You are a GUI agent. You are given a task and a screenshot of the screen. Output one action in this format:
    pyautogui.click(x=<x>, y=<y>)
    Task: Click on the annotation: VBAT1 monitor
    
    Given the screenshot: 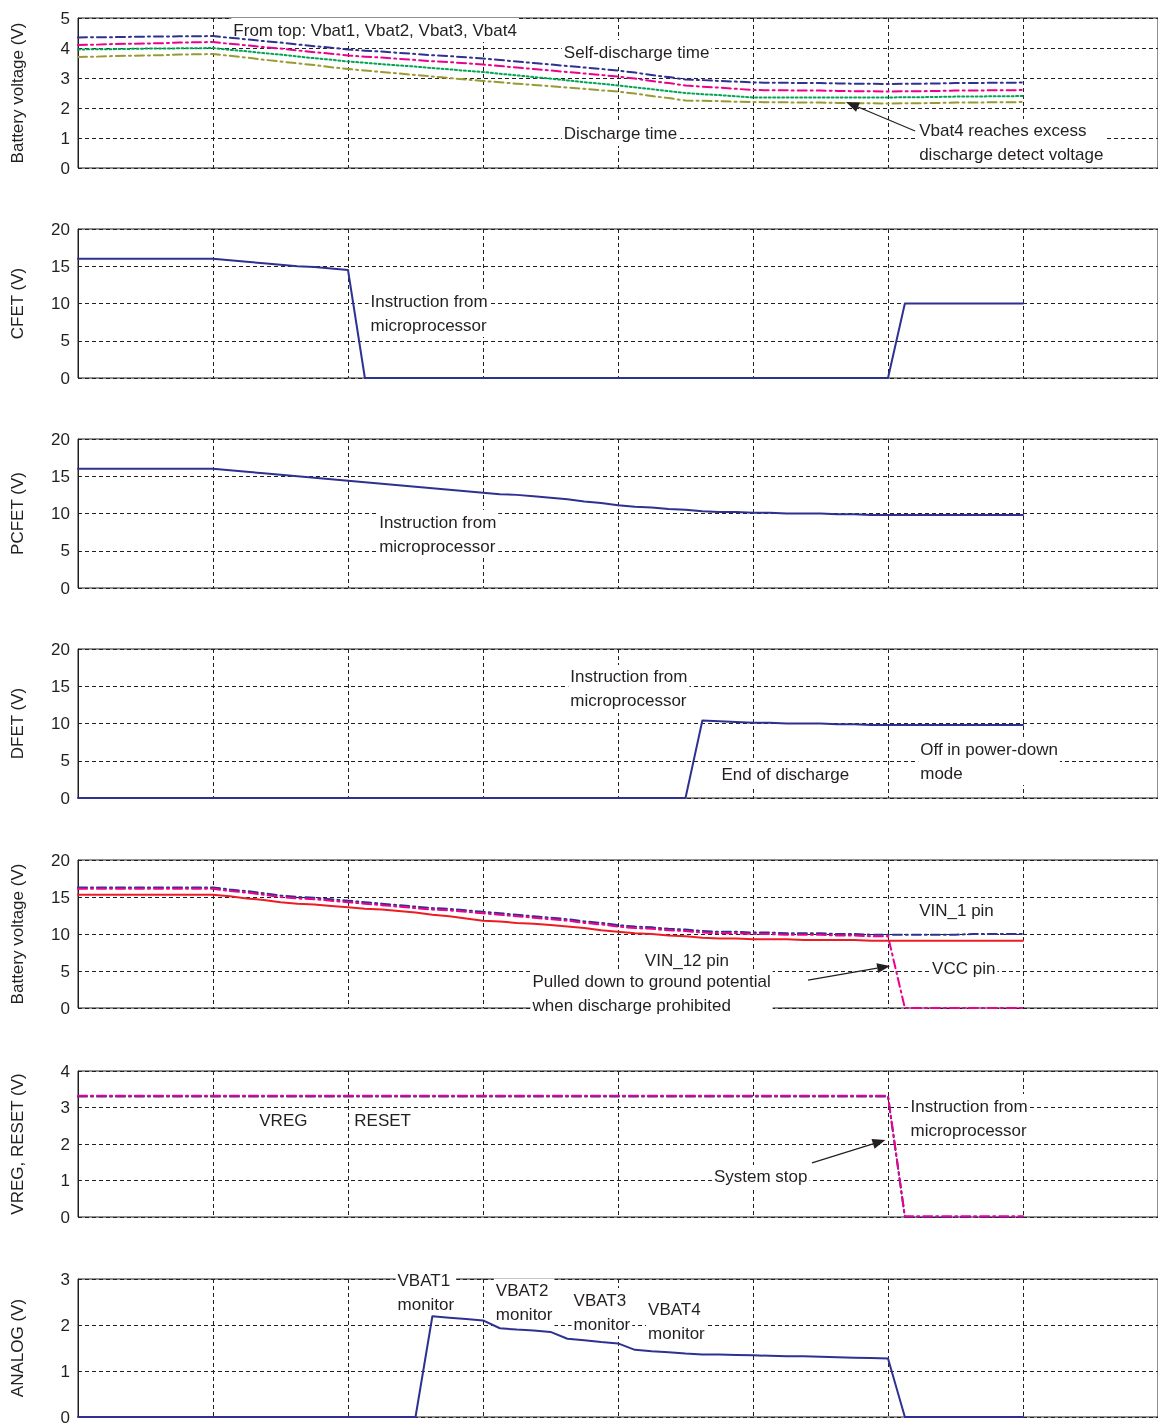 What is the action you would take?
    pyautogui.click(x=426, y=1293)
    